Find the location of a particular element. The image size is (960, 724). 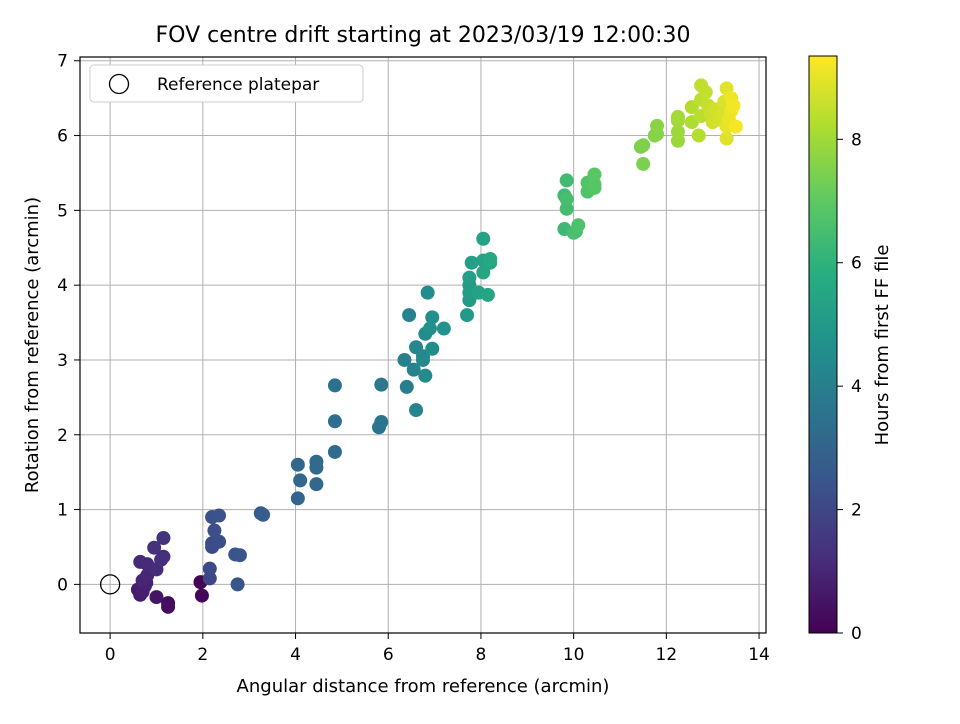

colorbar-tick-label: 6 is located at coordinates (856, 264).